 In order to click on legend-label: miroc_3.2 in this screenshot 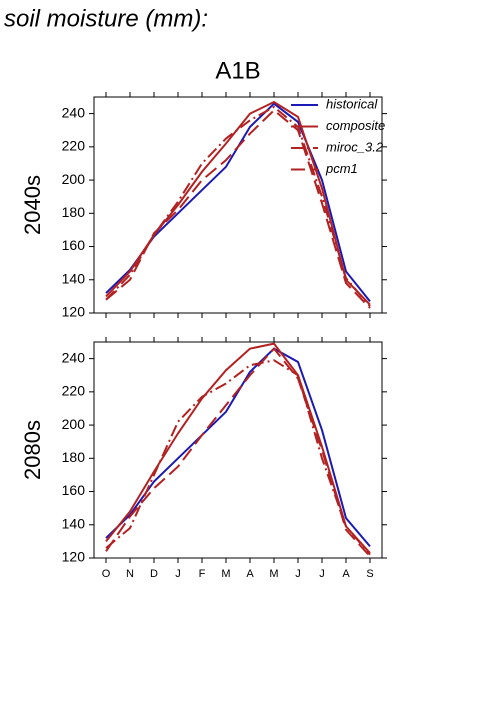, I will do `click(355, 146)`.